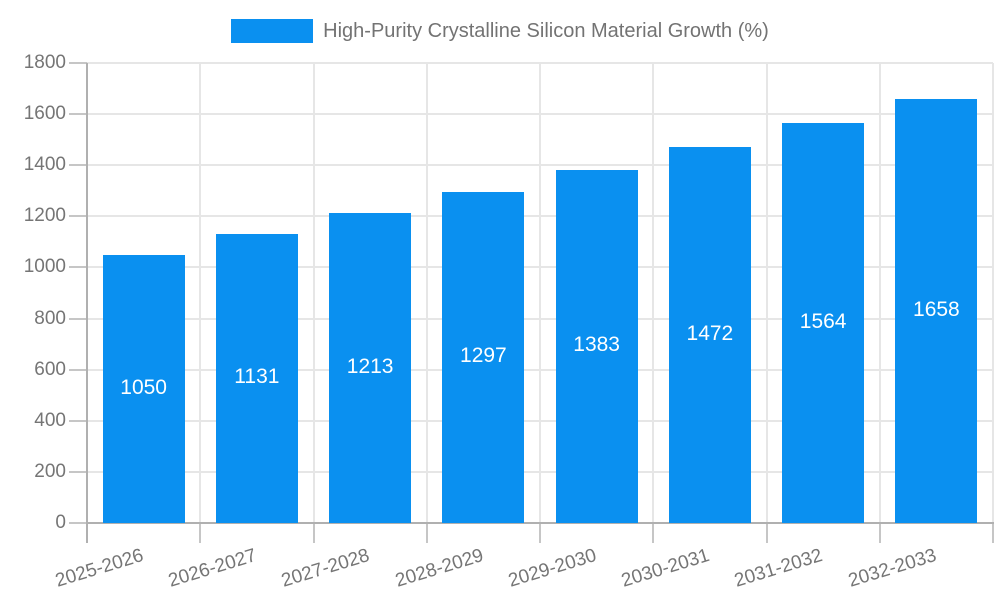  I want to click on bar: 1564, so click(823, 323).